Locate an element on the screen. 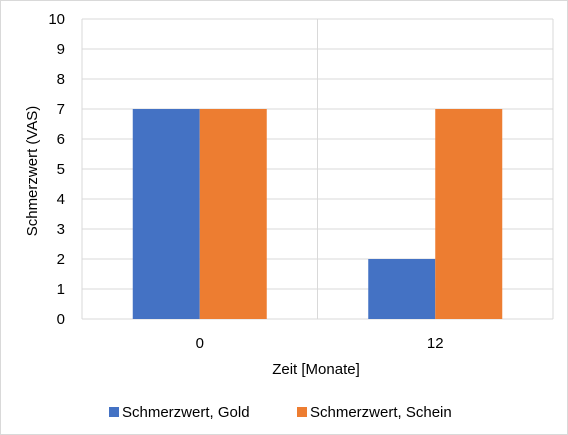 The height and width of the screenshot is (435, 568). y-tick-label-1: 1 is located at coordinates (61, 289).